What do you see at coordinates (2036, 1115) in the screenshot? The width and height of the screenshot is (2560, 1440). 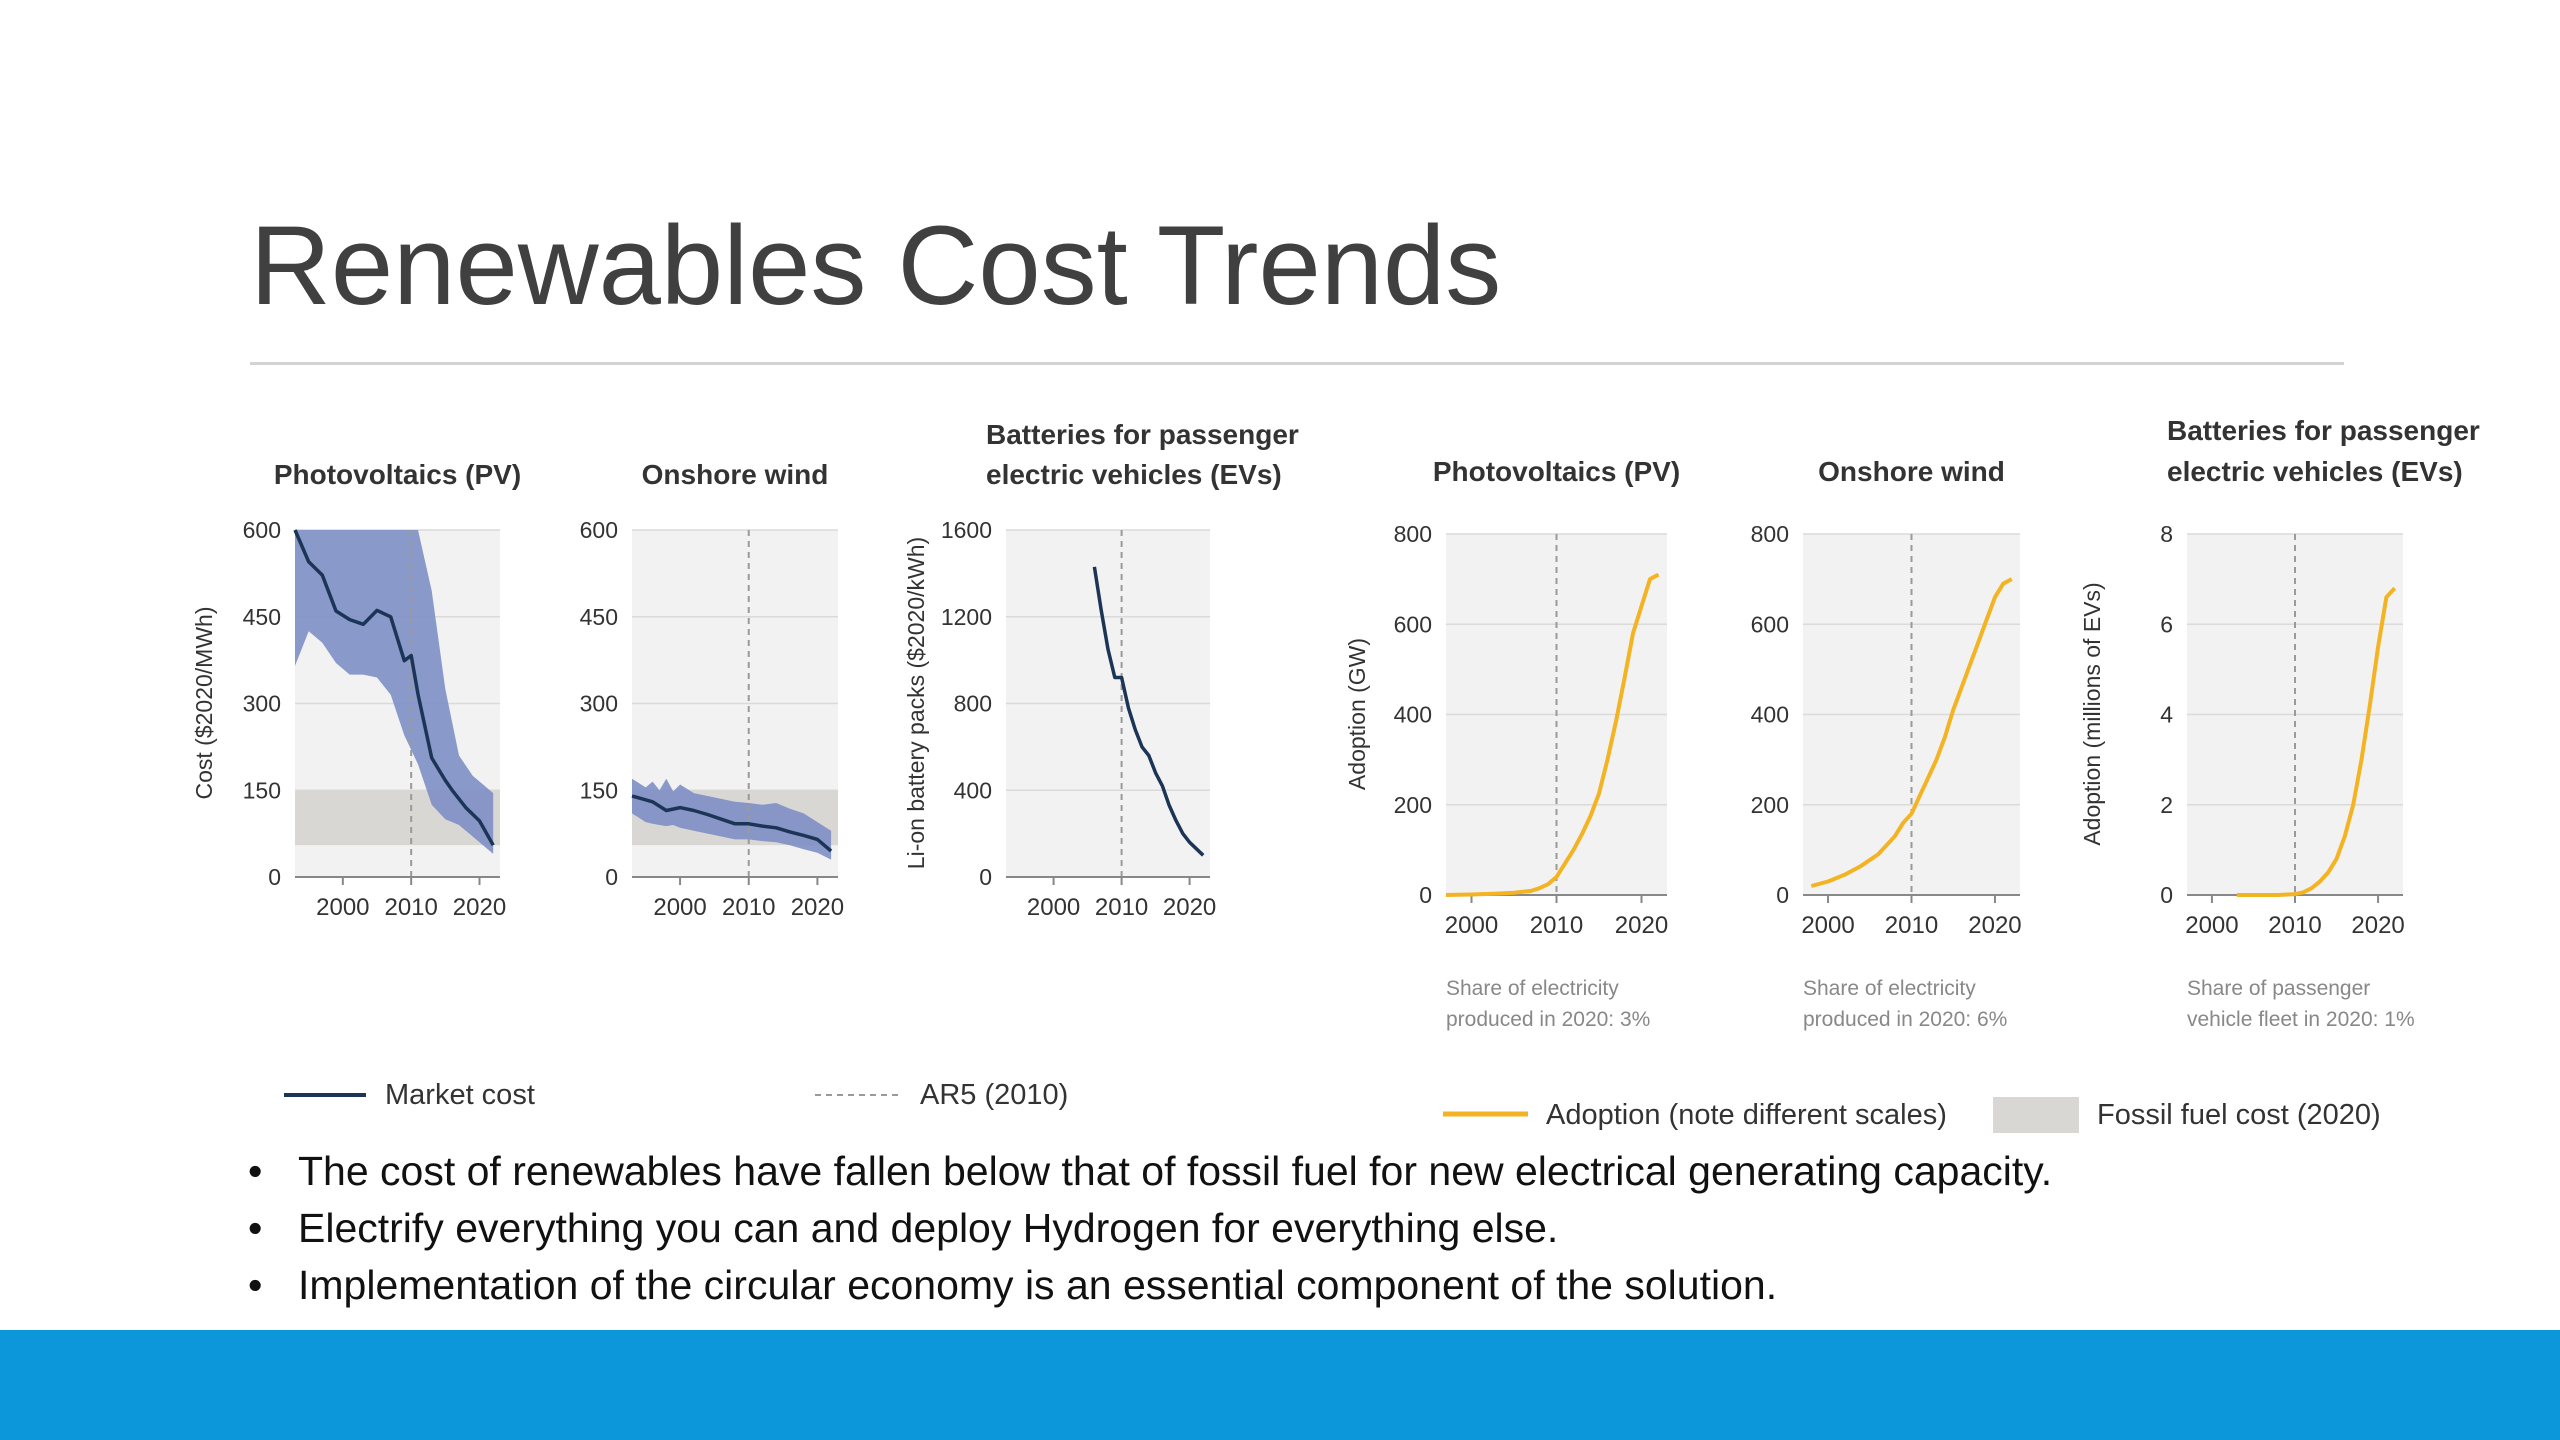 I see `legend-fossil-swatch` at bounding box center [2036, 1115].